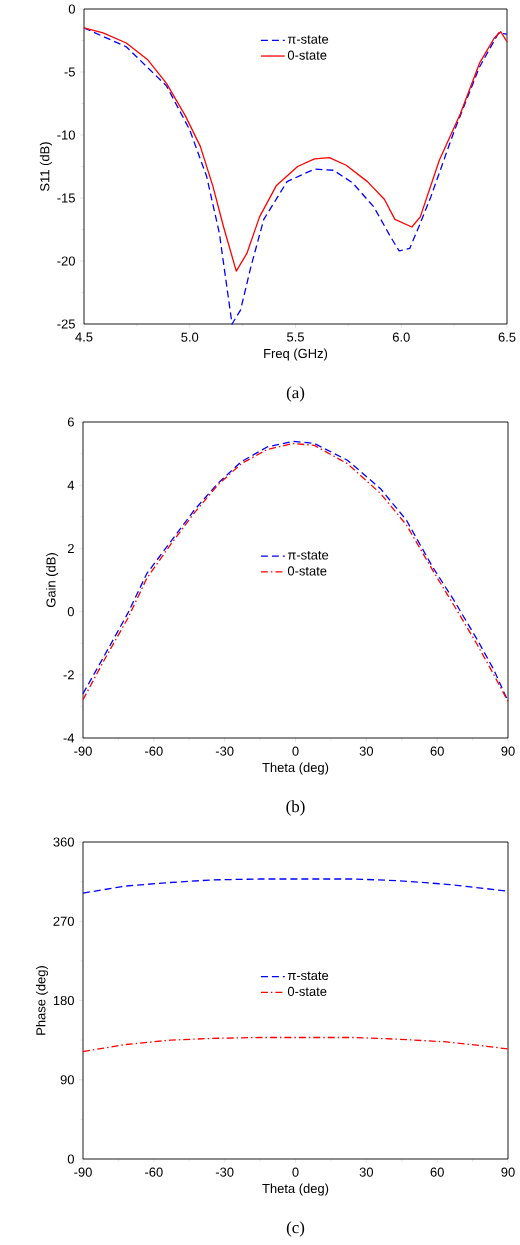 The image size is (520, 1245). What do you see at coordinates (66, 261) in the screenshot?
I see `y-tick-label: -20` at bounding box center [66, 261].